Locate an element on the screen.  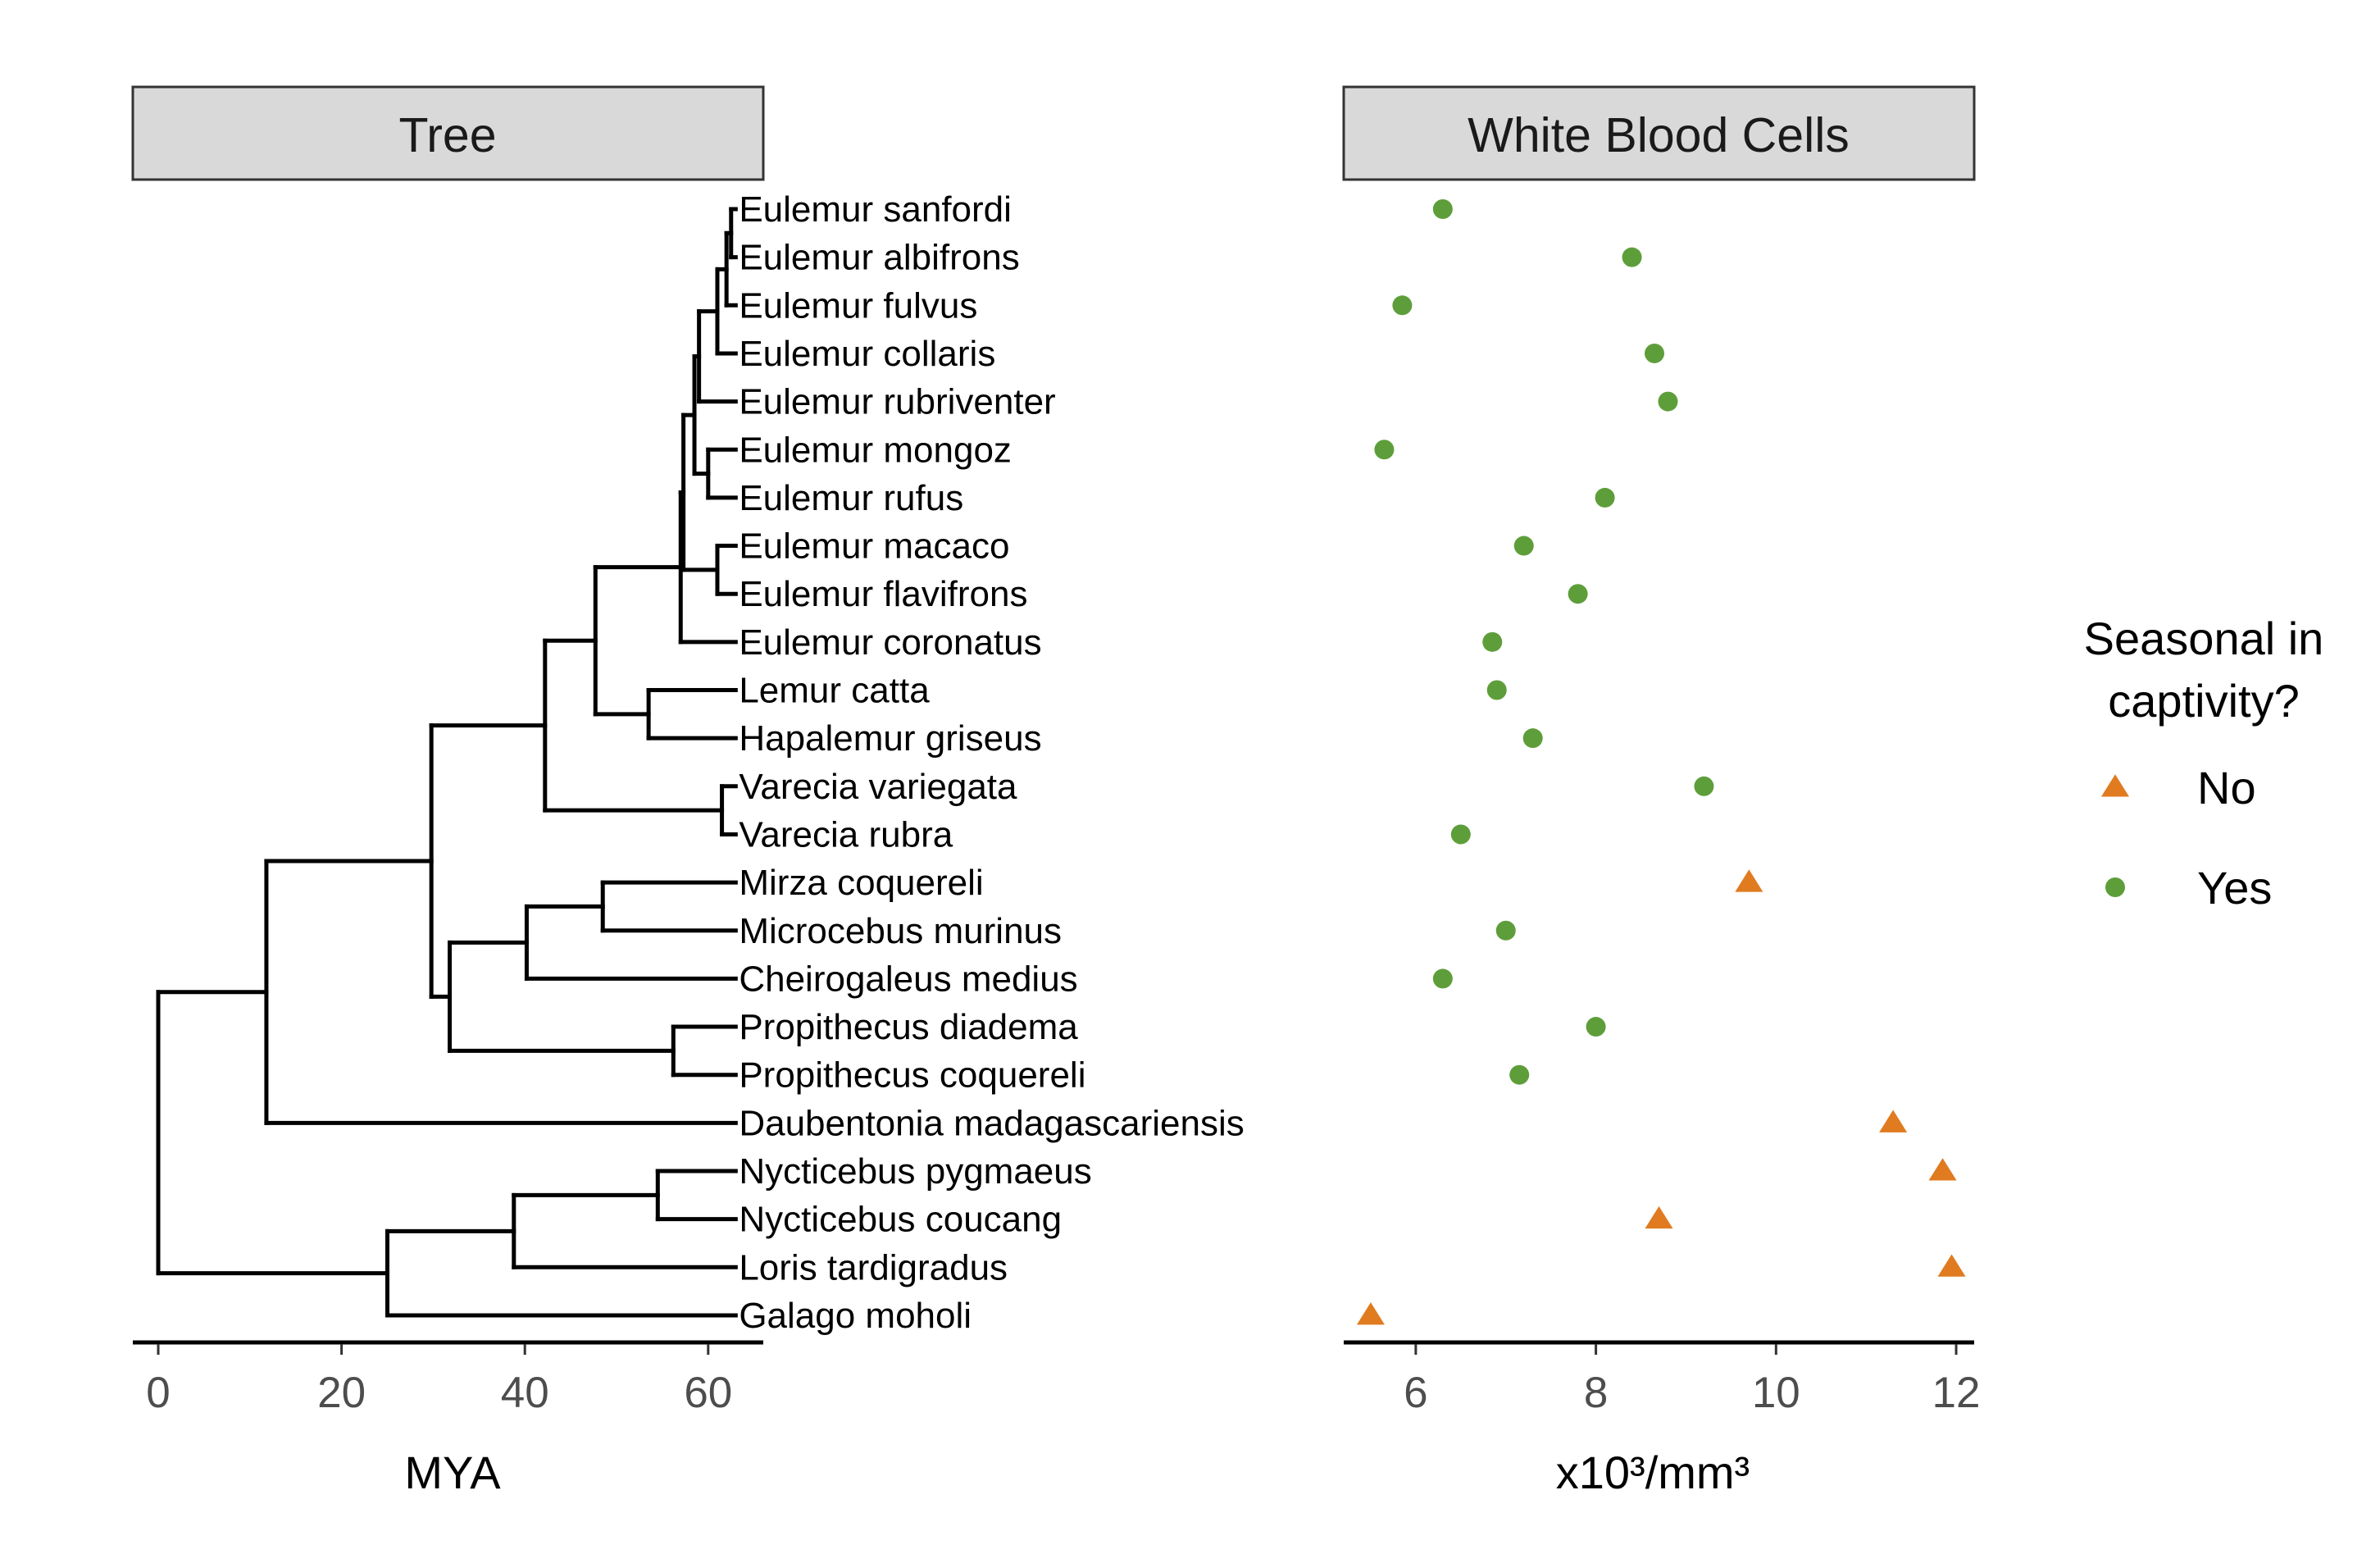
tip-label-varecia-rubra: Varecia rubra is located at coordinates (846, 834).